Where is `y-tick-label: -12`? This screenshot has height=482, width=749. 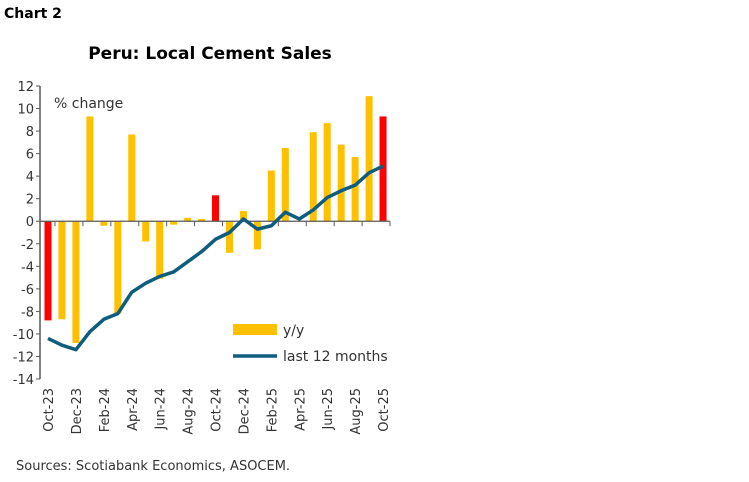 y-tick-label: -12 is located at coordinates (23, 357).